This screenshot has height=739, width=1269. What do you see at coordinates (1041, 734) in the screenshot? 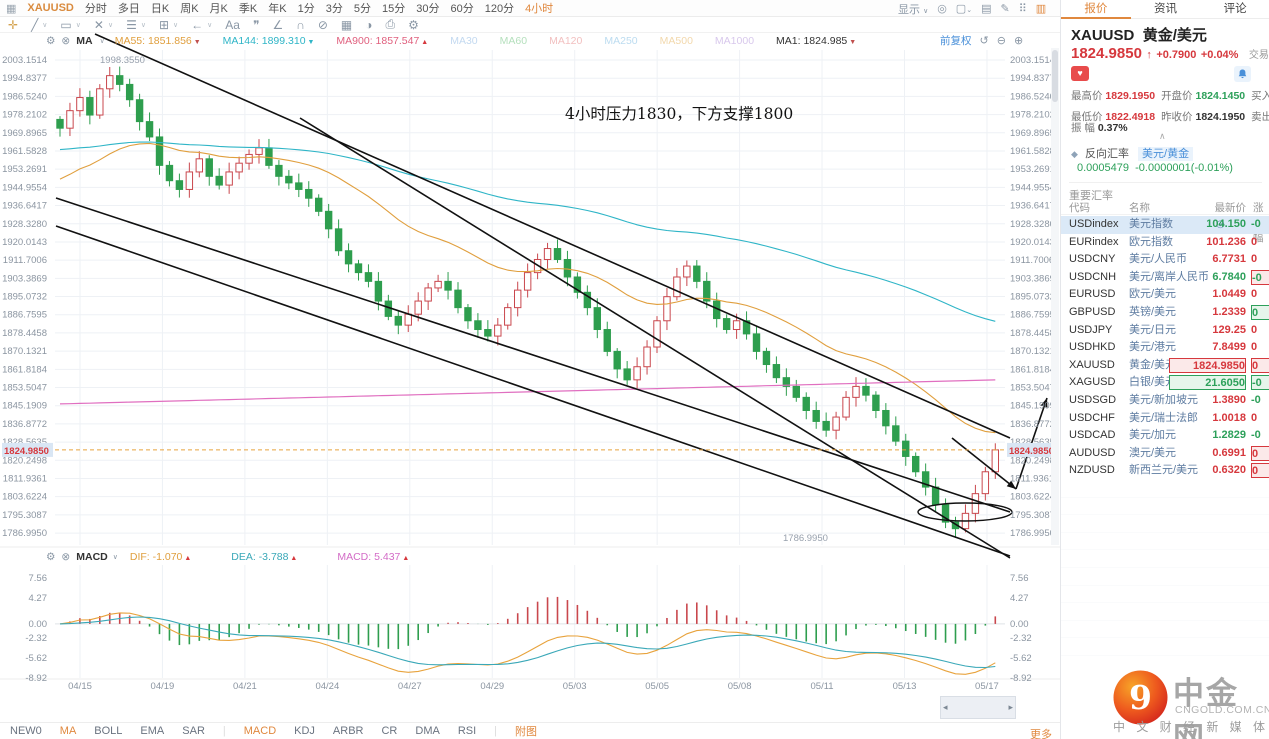
I see `more-indicators-link: 更多` at bounding box center [1041, 734].